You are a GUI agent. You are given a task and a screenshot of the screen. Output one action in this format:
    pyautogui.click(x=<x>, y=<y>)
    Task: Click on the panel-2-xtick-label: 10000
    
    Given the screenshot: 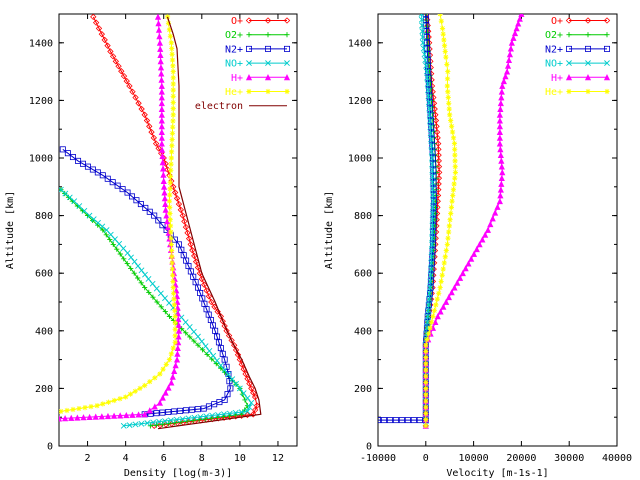 What is the action you would take?
    pyautogui.click(x=474, y=458)
    